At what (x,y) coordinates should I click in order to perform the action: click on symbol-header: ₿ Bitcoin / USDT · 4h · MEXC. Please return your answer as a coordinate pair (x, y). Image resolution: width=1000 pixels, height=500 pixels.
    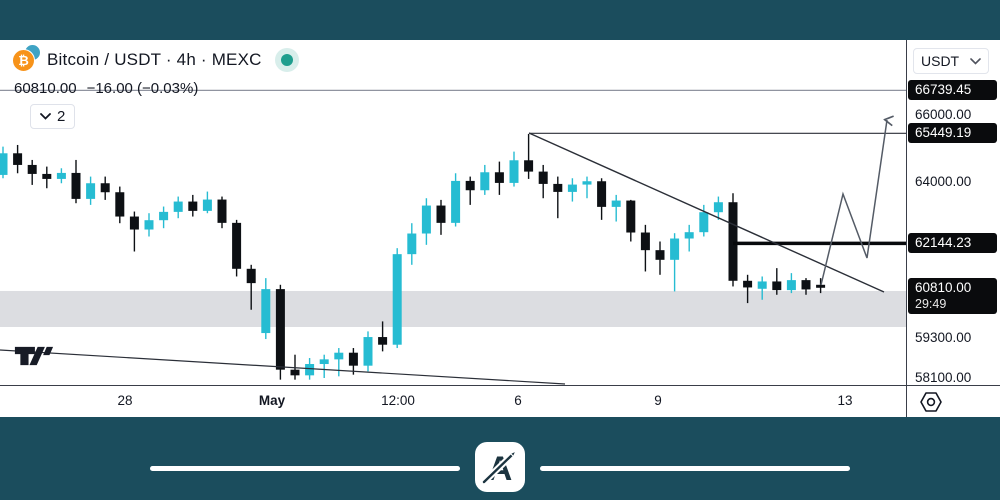
    Looking at the image, I should click on (155, 58).